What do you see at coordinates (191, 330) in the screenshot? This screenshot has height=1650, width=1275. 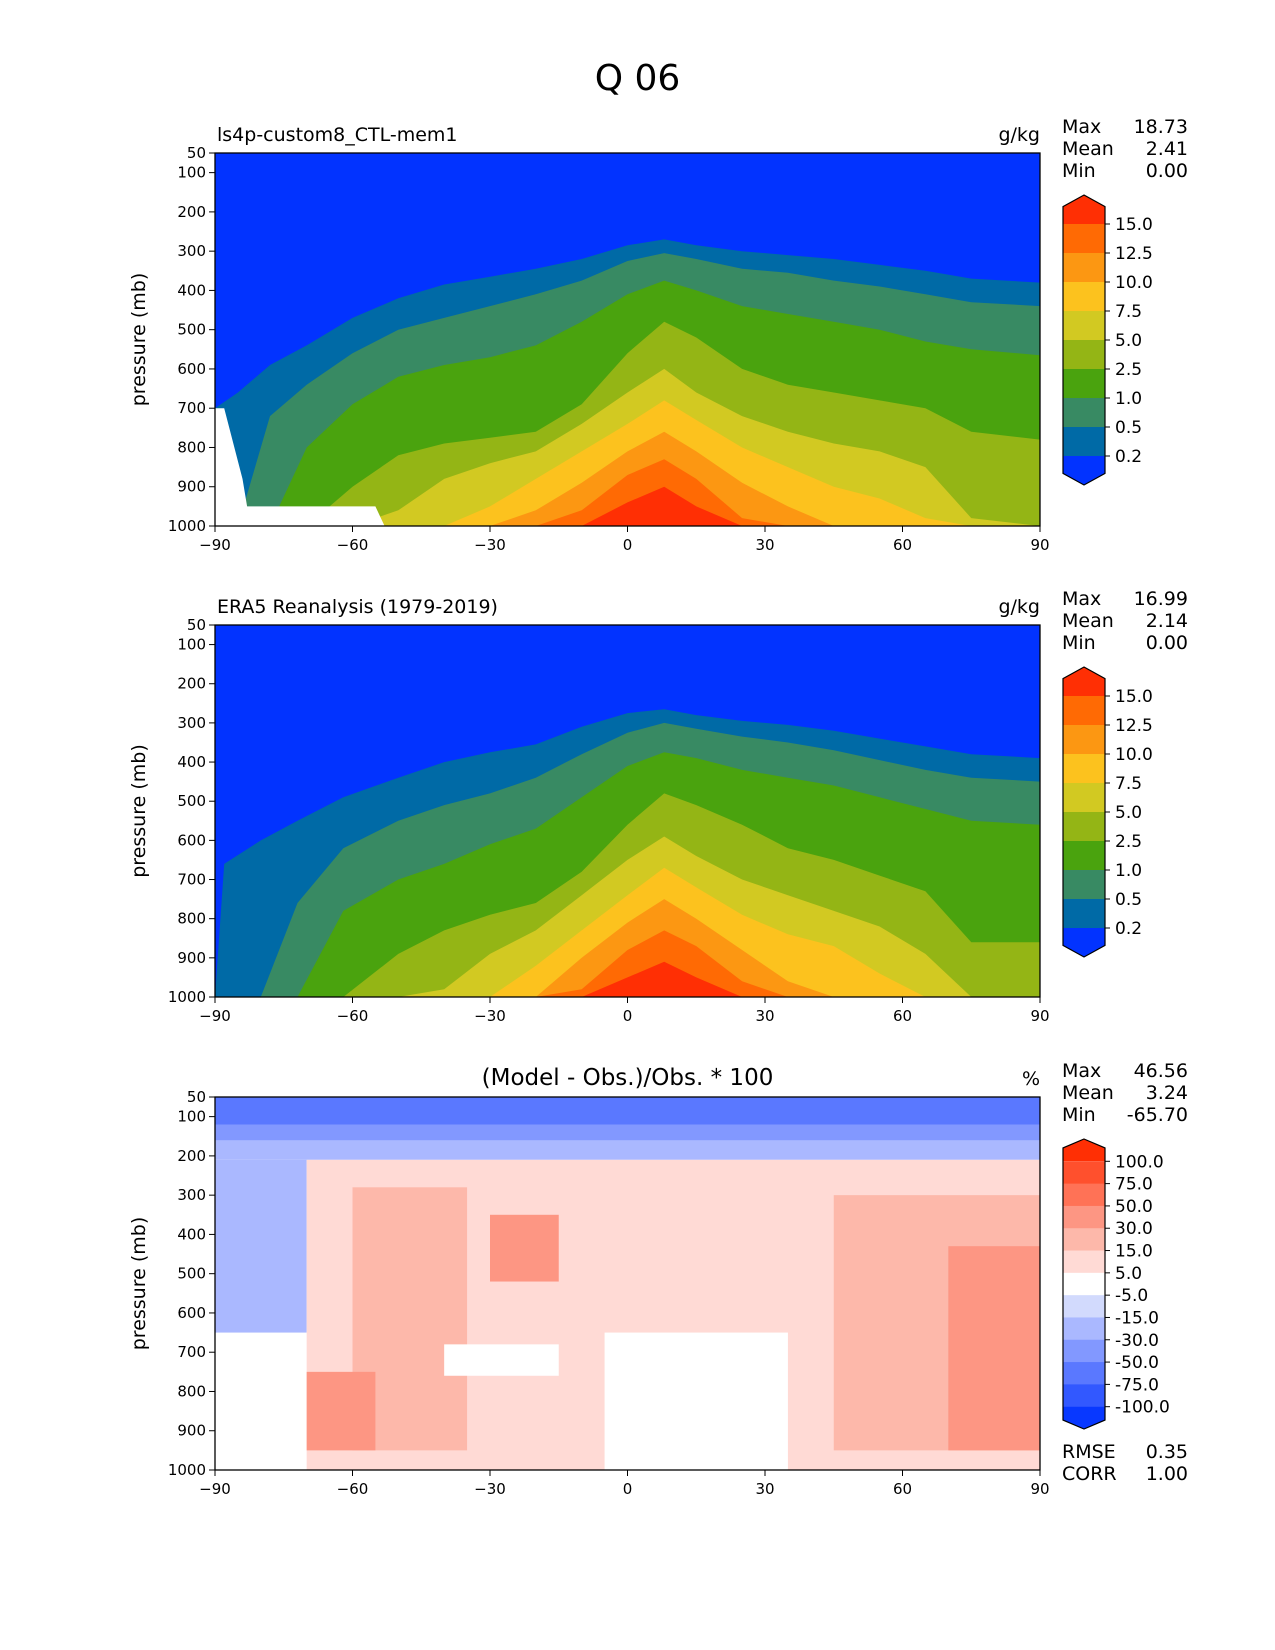 I see `y-tick-label: 500` at bounding box center [191, 330].